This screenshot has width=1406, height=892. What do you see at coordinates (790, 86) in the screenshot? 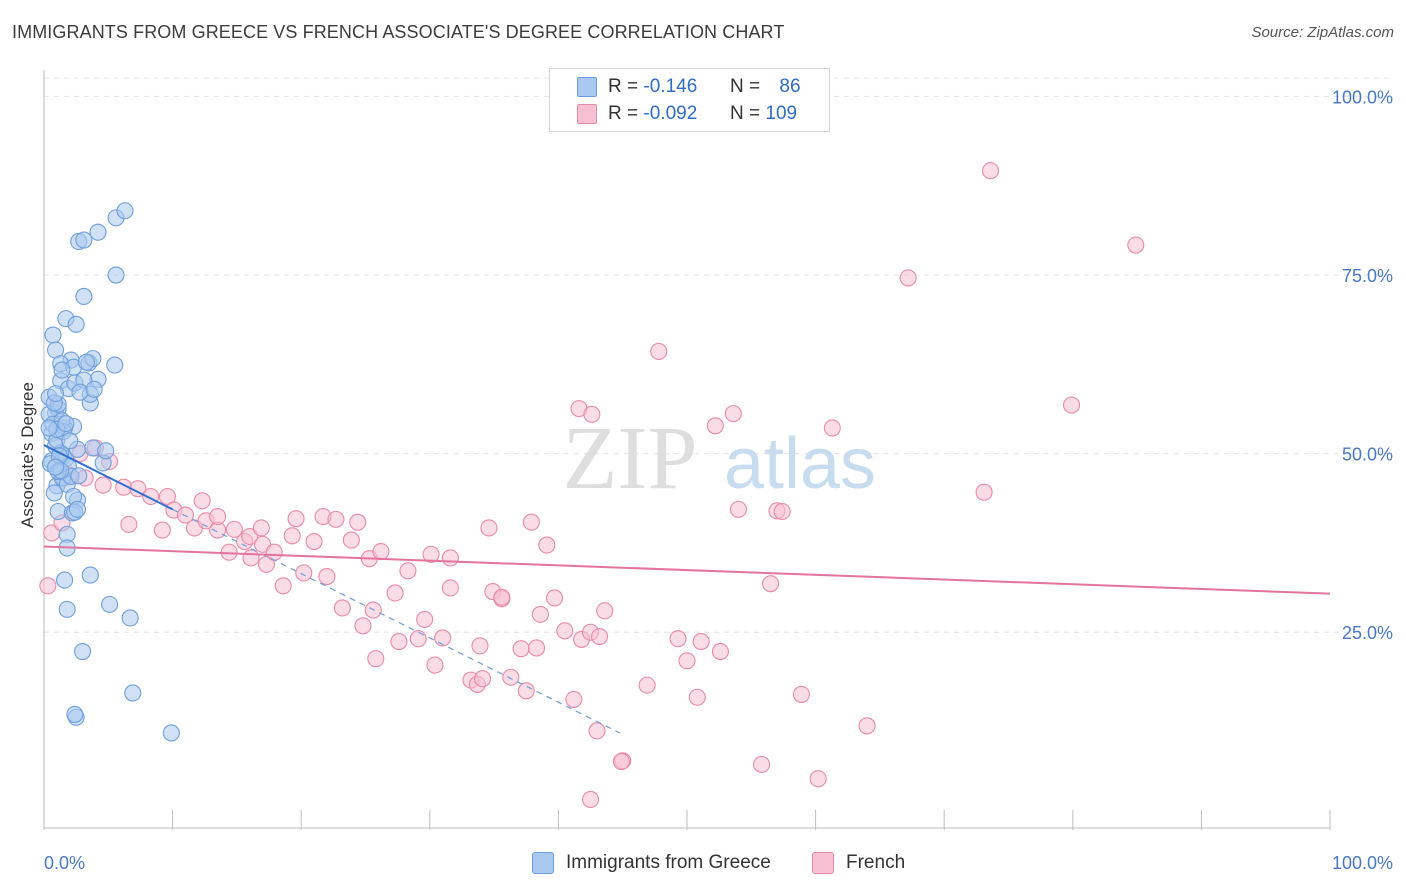
I see `legend-n-value: 86` at bounding box center [790, 86].